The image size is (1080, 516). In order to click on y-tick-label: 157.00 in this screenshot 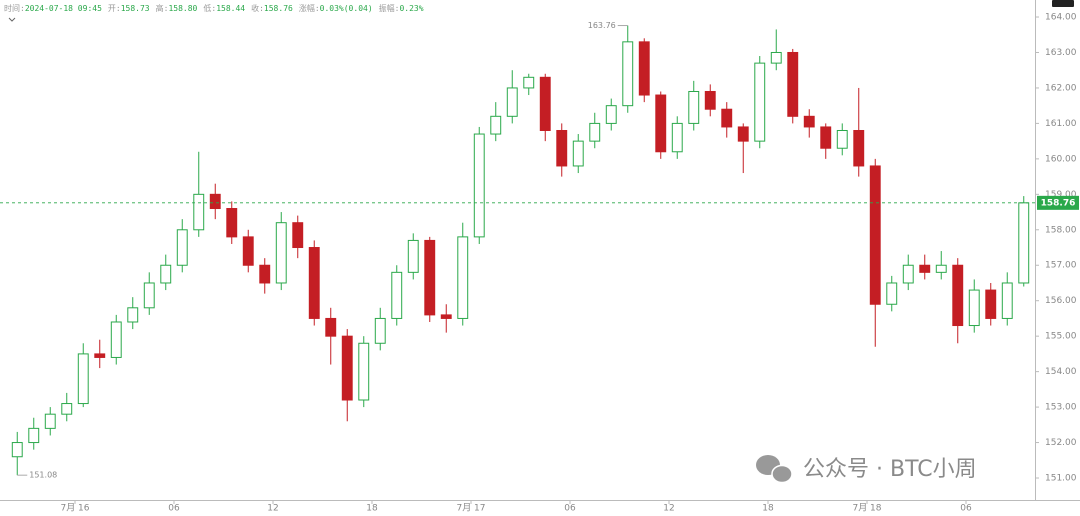, I will do `click(1061, 266)`.